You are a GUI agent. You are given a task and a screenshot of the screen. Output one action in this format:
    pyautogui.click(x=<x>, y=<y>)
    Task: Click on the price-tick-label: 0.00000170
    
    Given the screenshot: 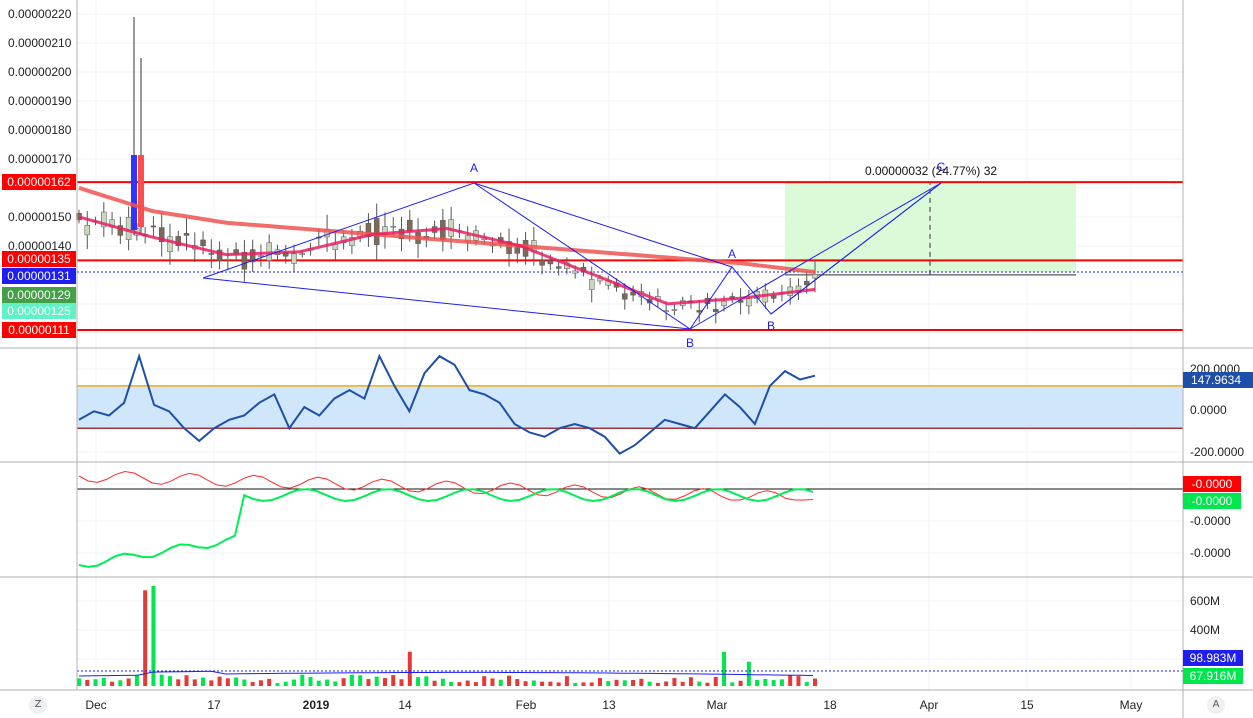 What is the action you would take?
    pyautogui.click(x=40, y=159)
    